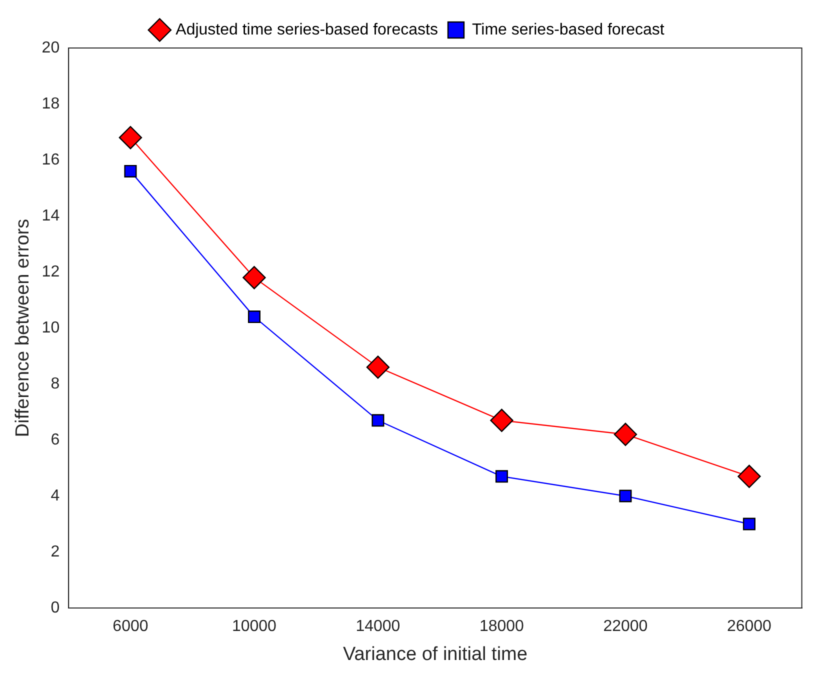  What do you see at coordinates (51, 159) in the screenshot?
I see `y-tick-label: 16` at bounding box center [51, 159].